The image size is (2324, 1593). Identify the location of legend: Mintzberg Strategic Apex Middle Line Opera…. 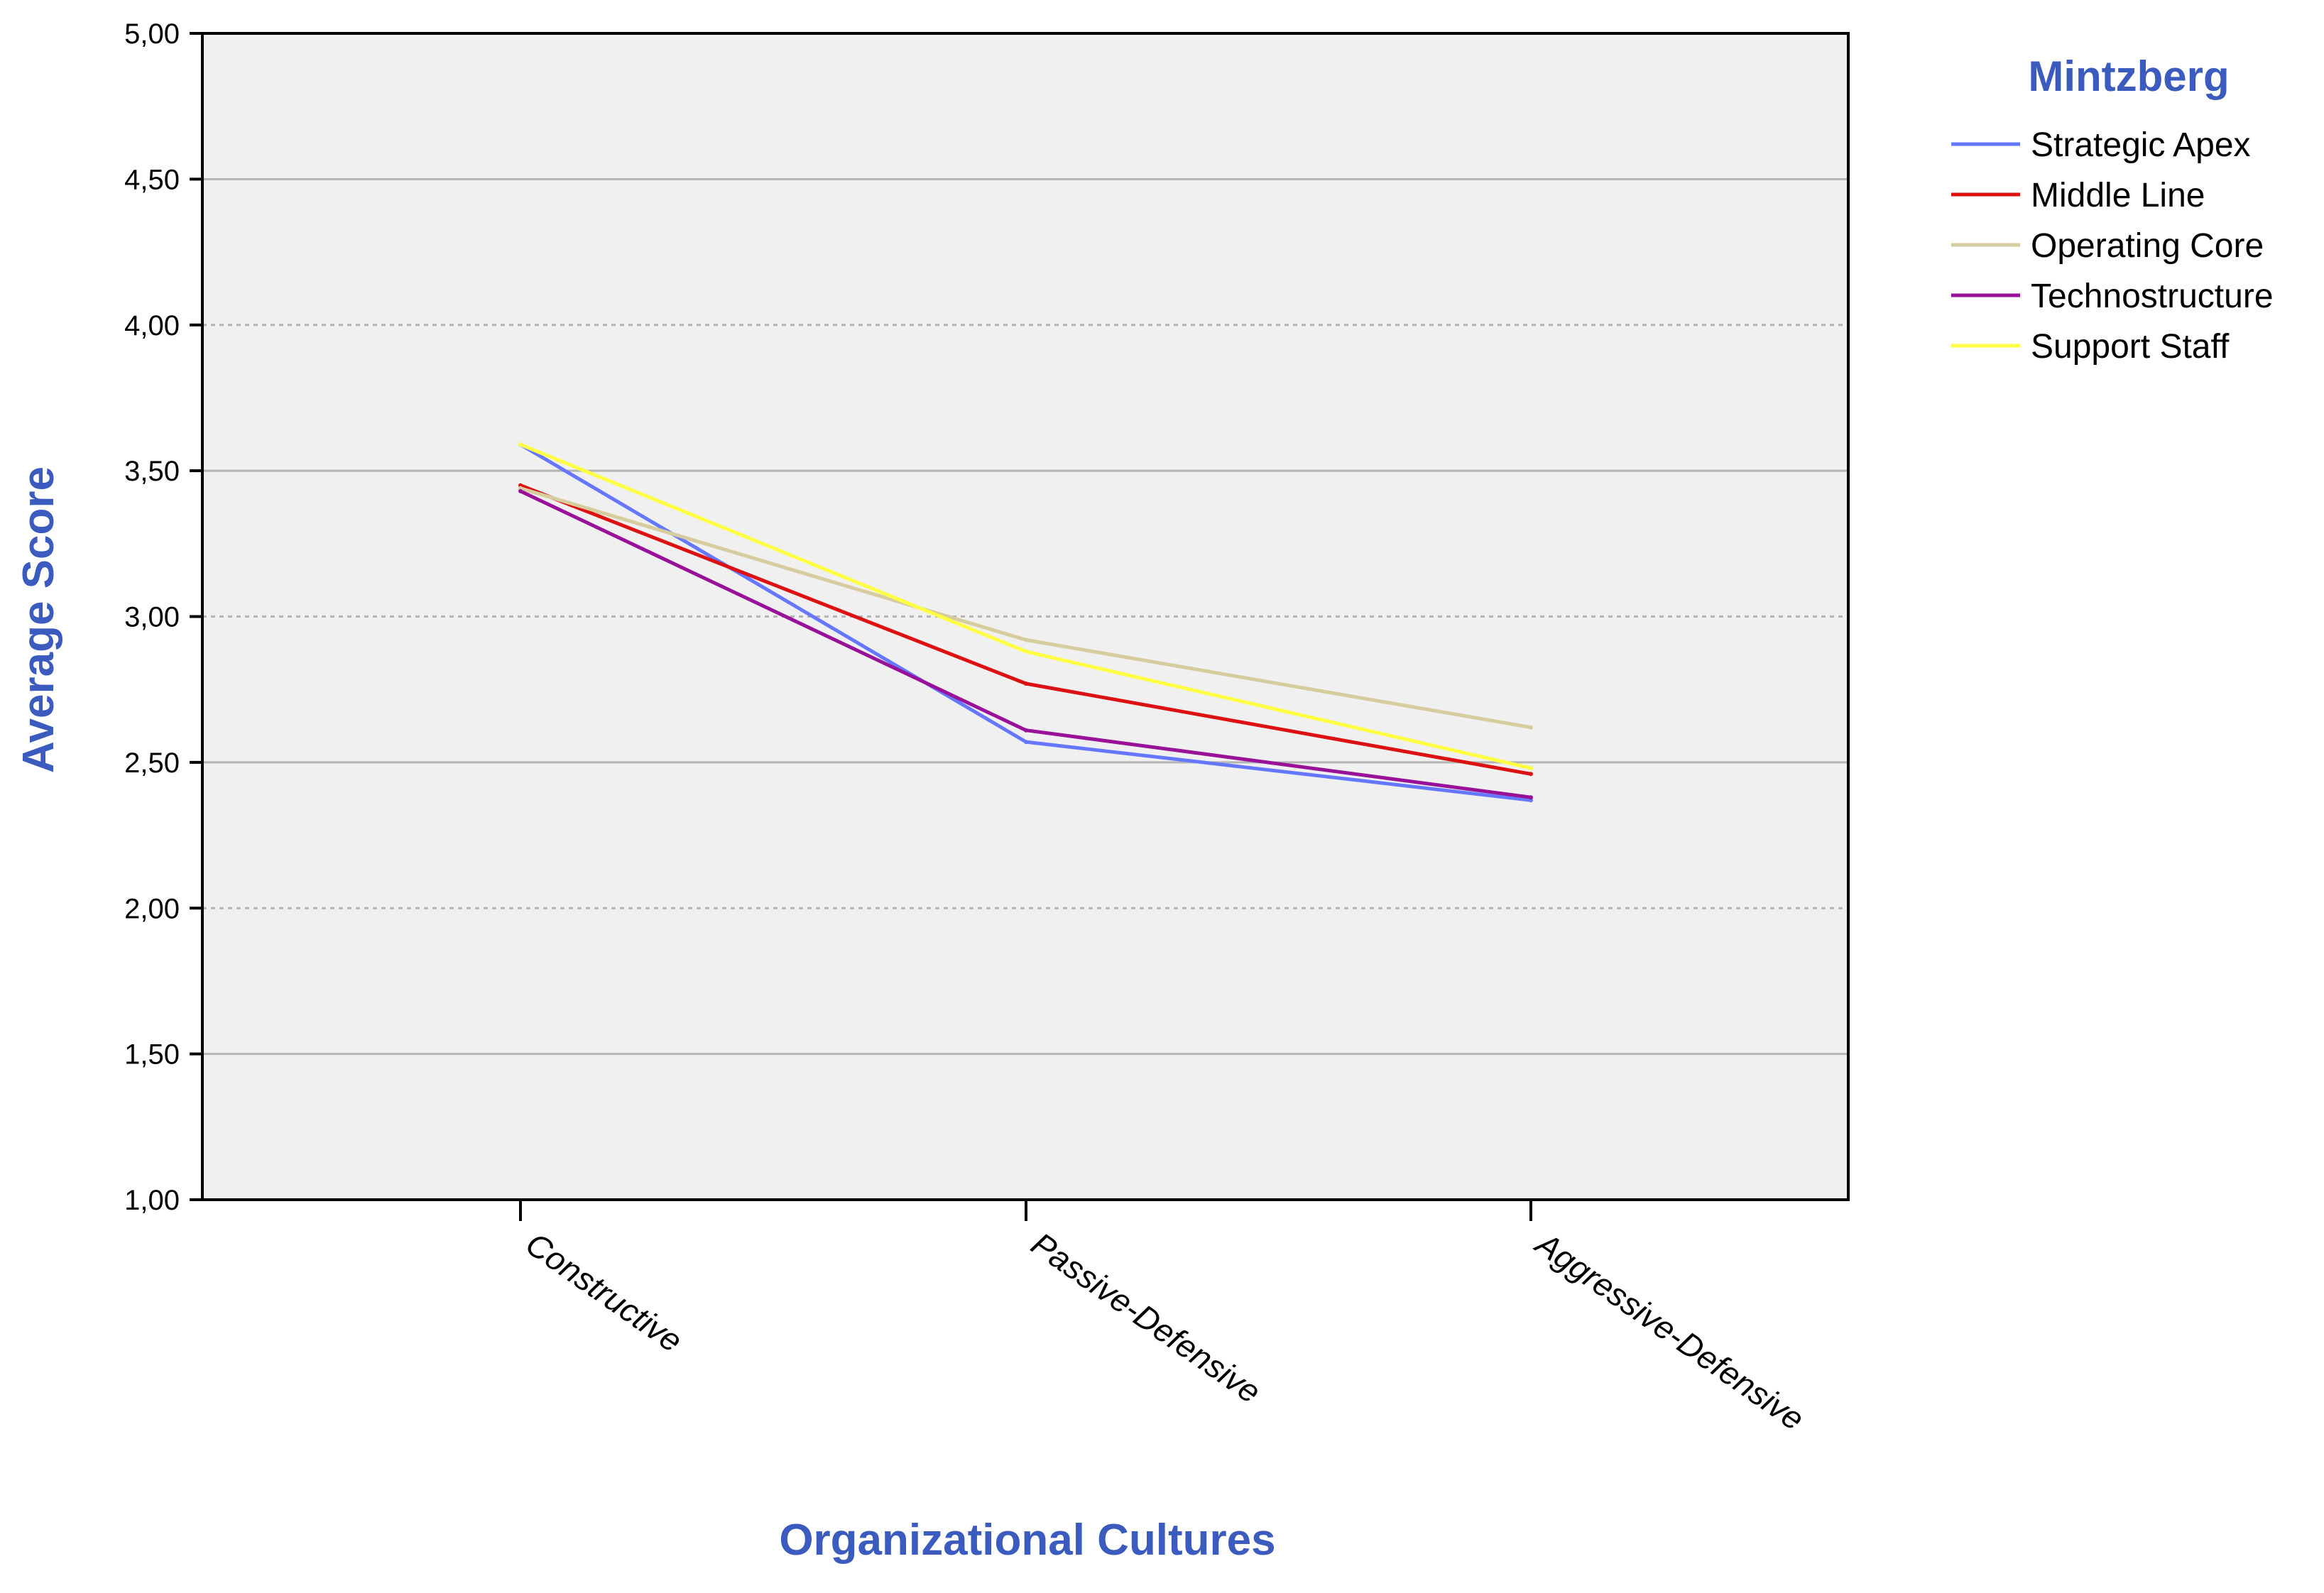
(2112, 209).